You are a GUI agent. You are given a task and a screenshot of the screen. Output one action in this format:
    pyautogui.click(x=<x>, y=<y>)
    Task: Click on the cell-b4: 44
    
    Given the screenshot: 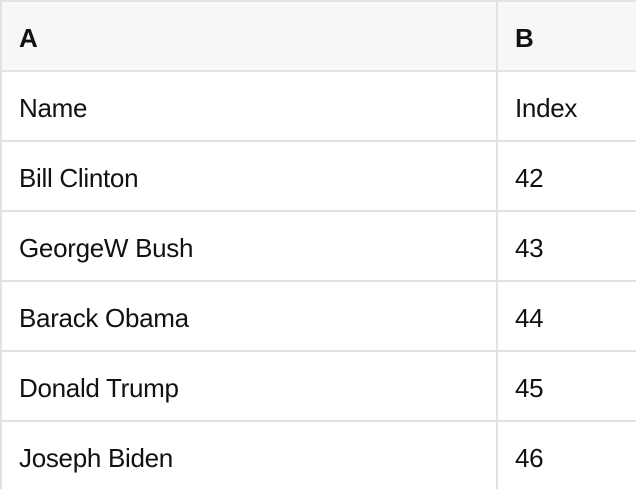 What is the action you would take?
    pyautogui.click(x=567, y=316)
    